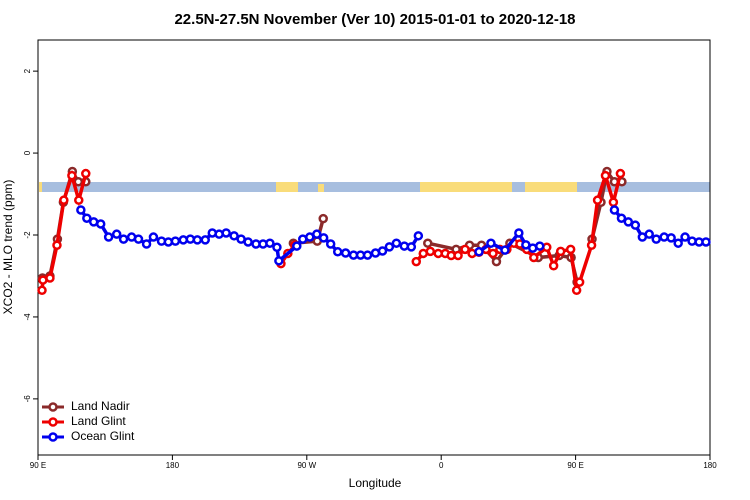 Image resolution: width=750 pixels, height=500 pixels. I want to click on y-tick-label: -6, so click(27, 399).